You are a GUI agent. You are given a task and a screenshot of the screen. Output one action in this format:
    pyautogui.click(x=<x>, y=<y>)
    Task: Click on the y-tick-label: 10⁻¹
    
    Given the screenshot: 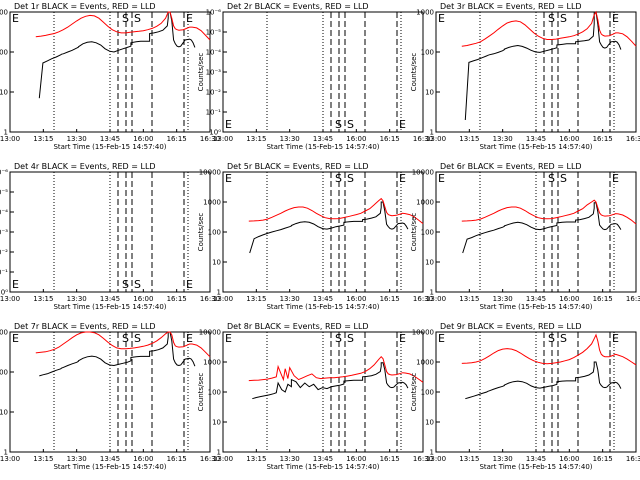 What is the action you would take?
    pyautogui.click(x=4, y=273)
    